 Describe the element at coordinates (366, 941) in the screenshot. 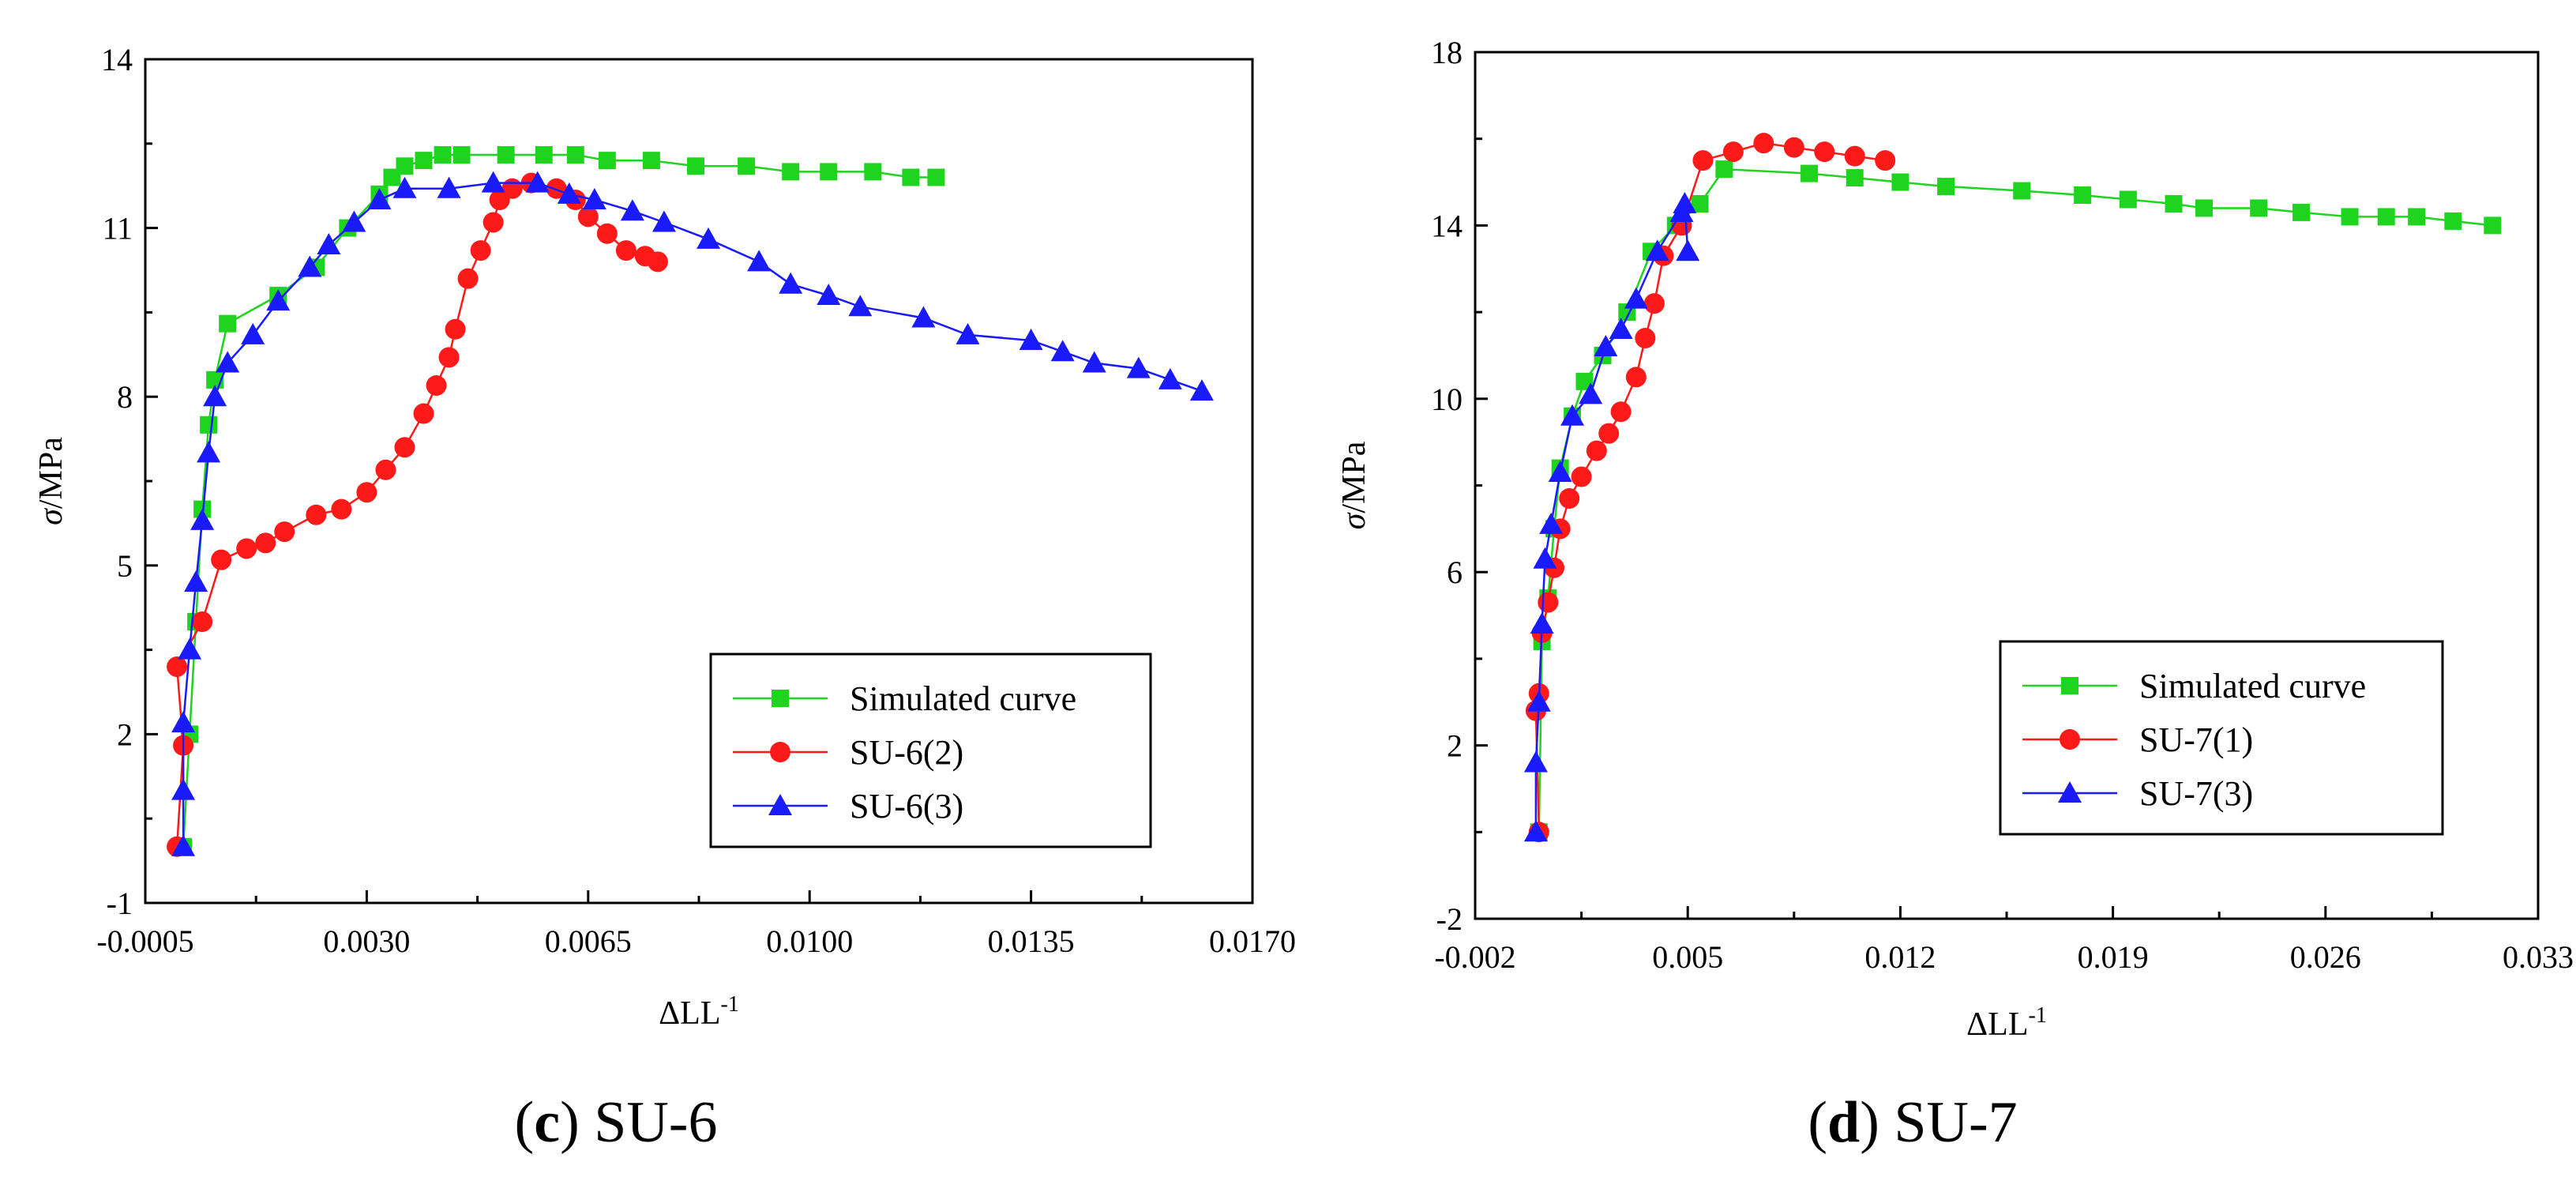

I see `x-tick-label: 0.0030` at that location.